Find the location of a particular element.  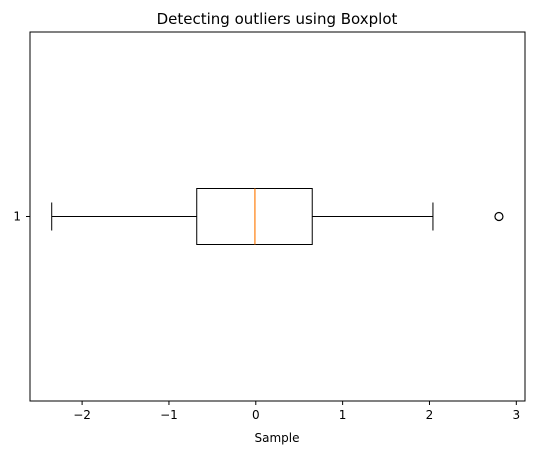

box-group is located at coordinates (277, 216).